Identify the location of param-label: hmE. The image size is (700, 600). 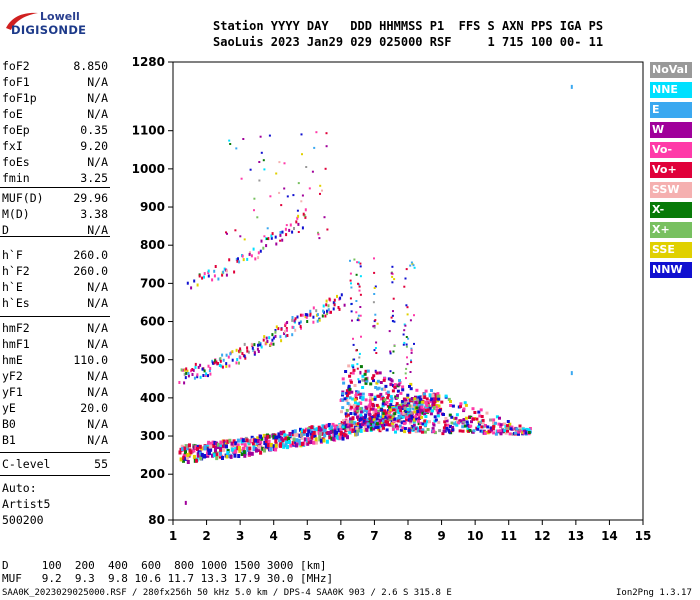
(12, 360).